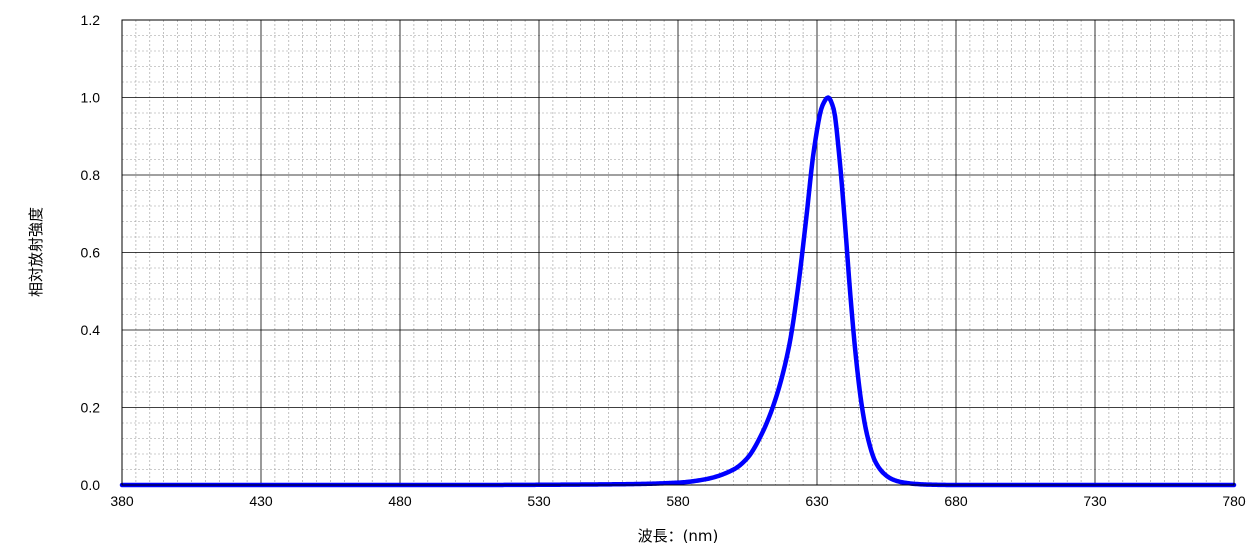 Image resolution: width=1250 pixels, height=550 pixels. Describe the element at coordinates (400, 501) in the screenshot. I see `x-tick-label: 480` at that location.